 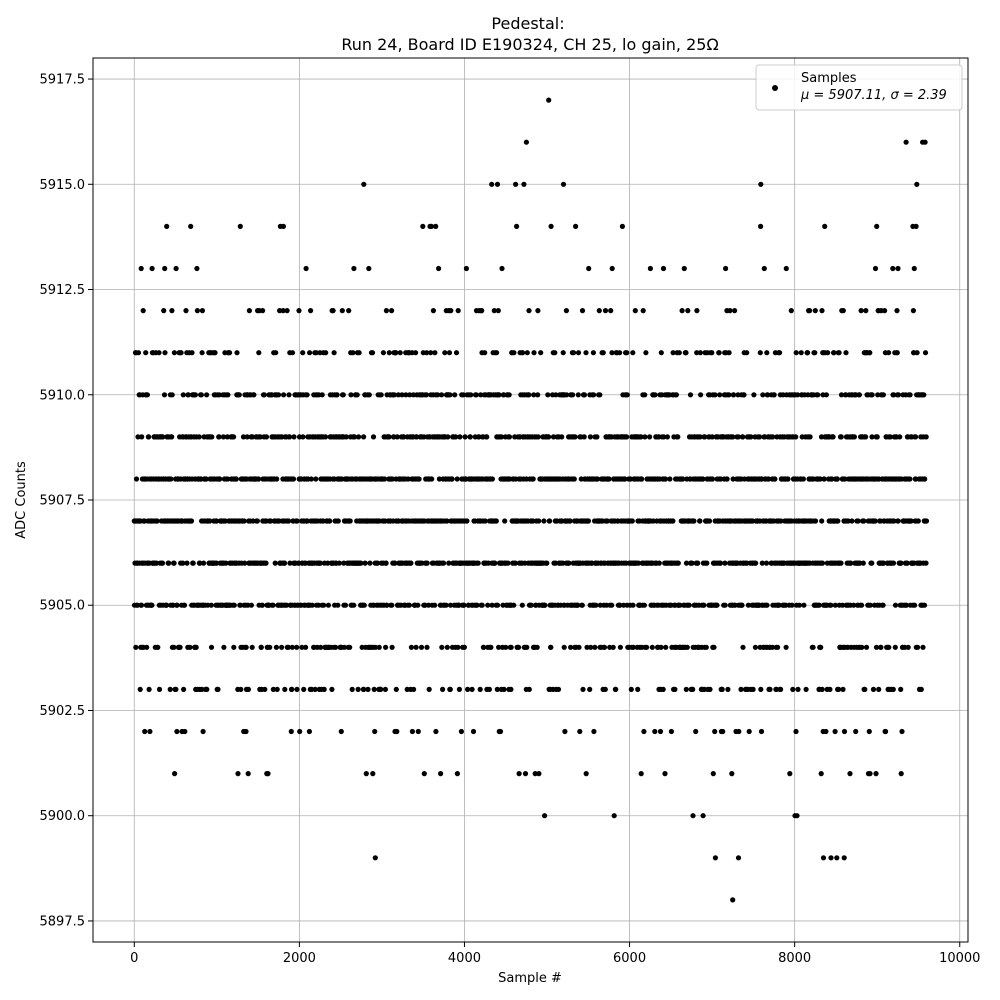 I want to click on y-tick-label: 5905.0, so click(x=63, y=606).